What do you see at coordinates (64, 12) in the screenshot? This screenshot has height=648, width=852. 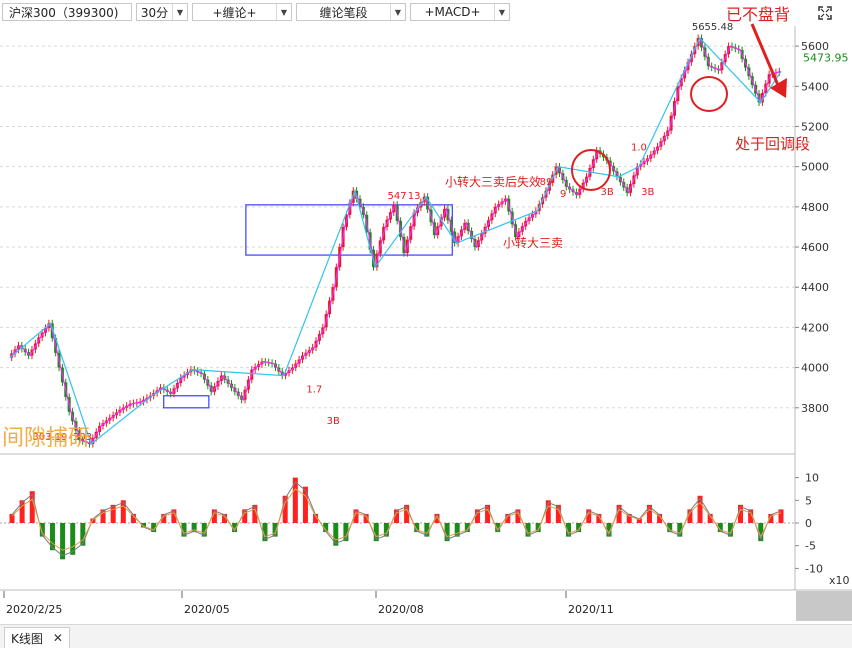 I see `symbol-label: 沪深300（399300)` at bounding box center [64, 12].